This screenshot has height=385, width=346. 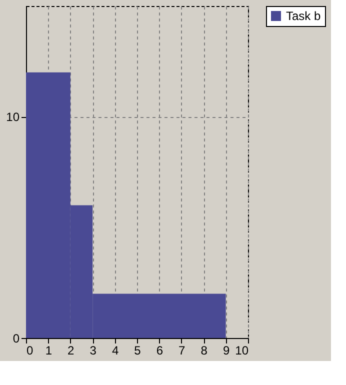 I want to click on legend-label: Task b, so click(x=304, y=16).